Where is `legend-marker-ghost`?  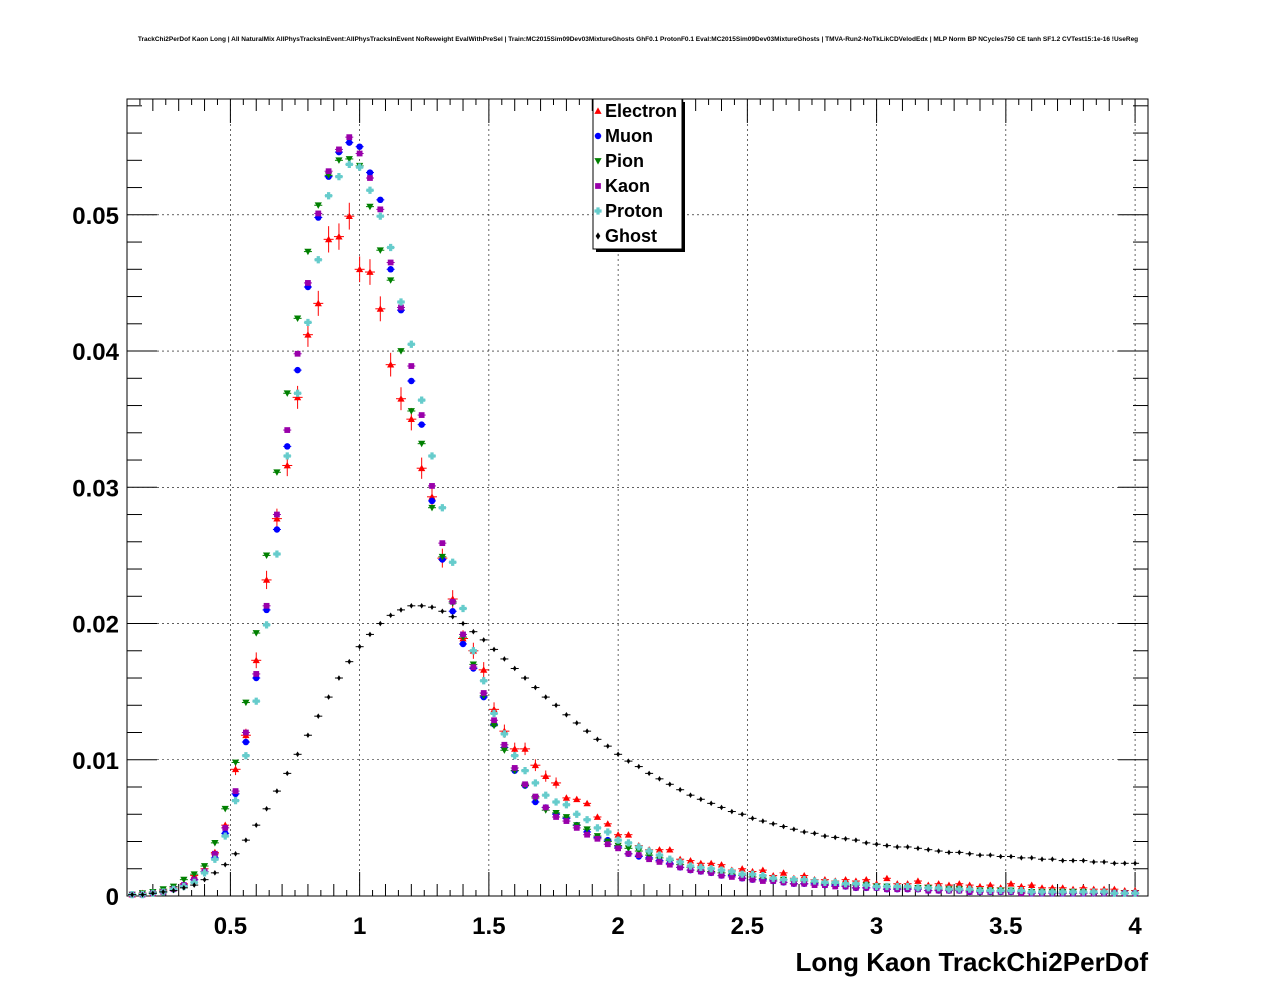 legend-marker-ghost is located at coordinates (598, 236).